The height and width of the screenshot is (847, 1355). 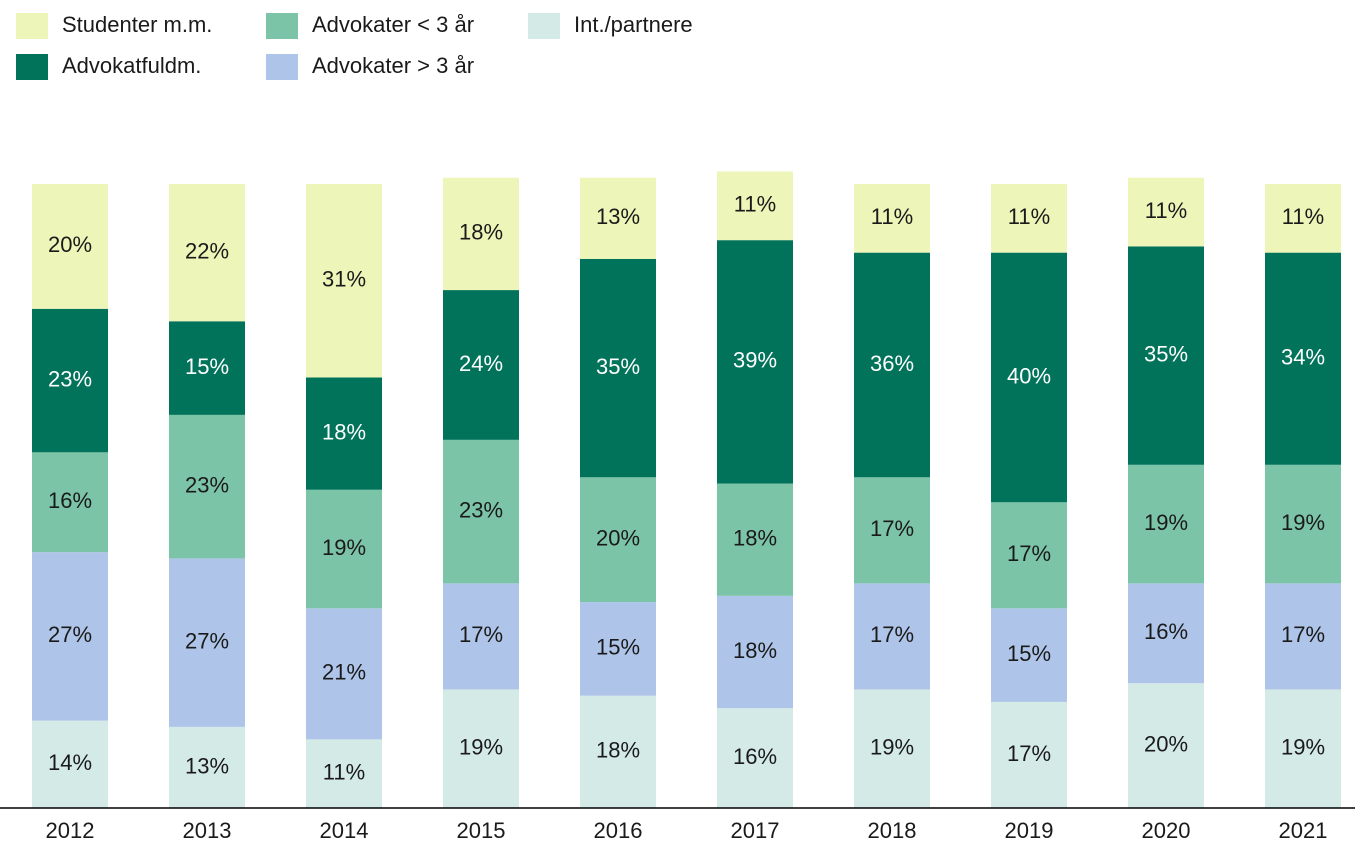 I want to click on value-label: 31%, so click(x=344, y=279).